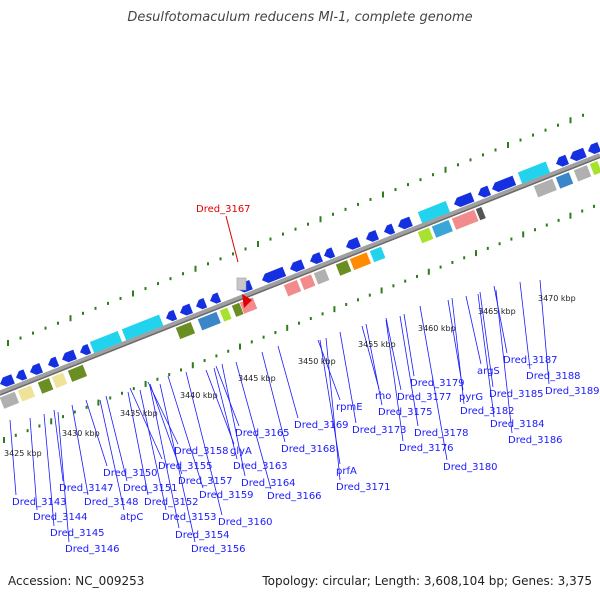 The height and width of the screenshot is (600, 600). I want to click on gene-label: rpmE, so click(349, 407).